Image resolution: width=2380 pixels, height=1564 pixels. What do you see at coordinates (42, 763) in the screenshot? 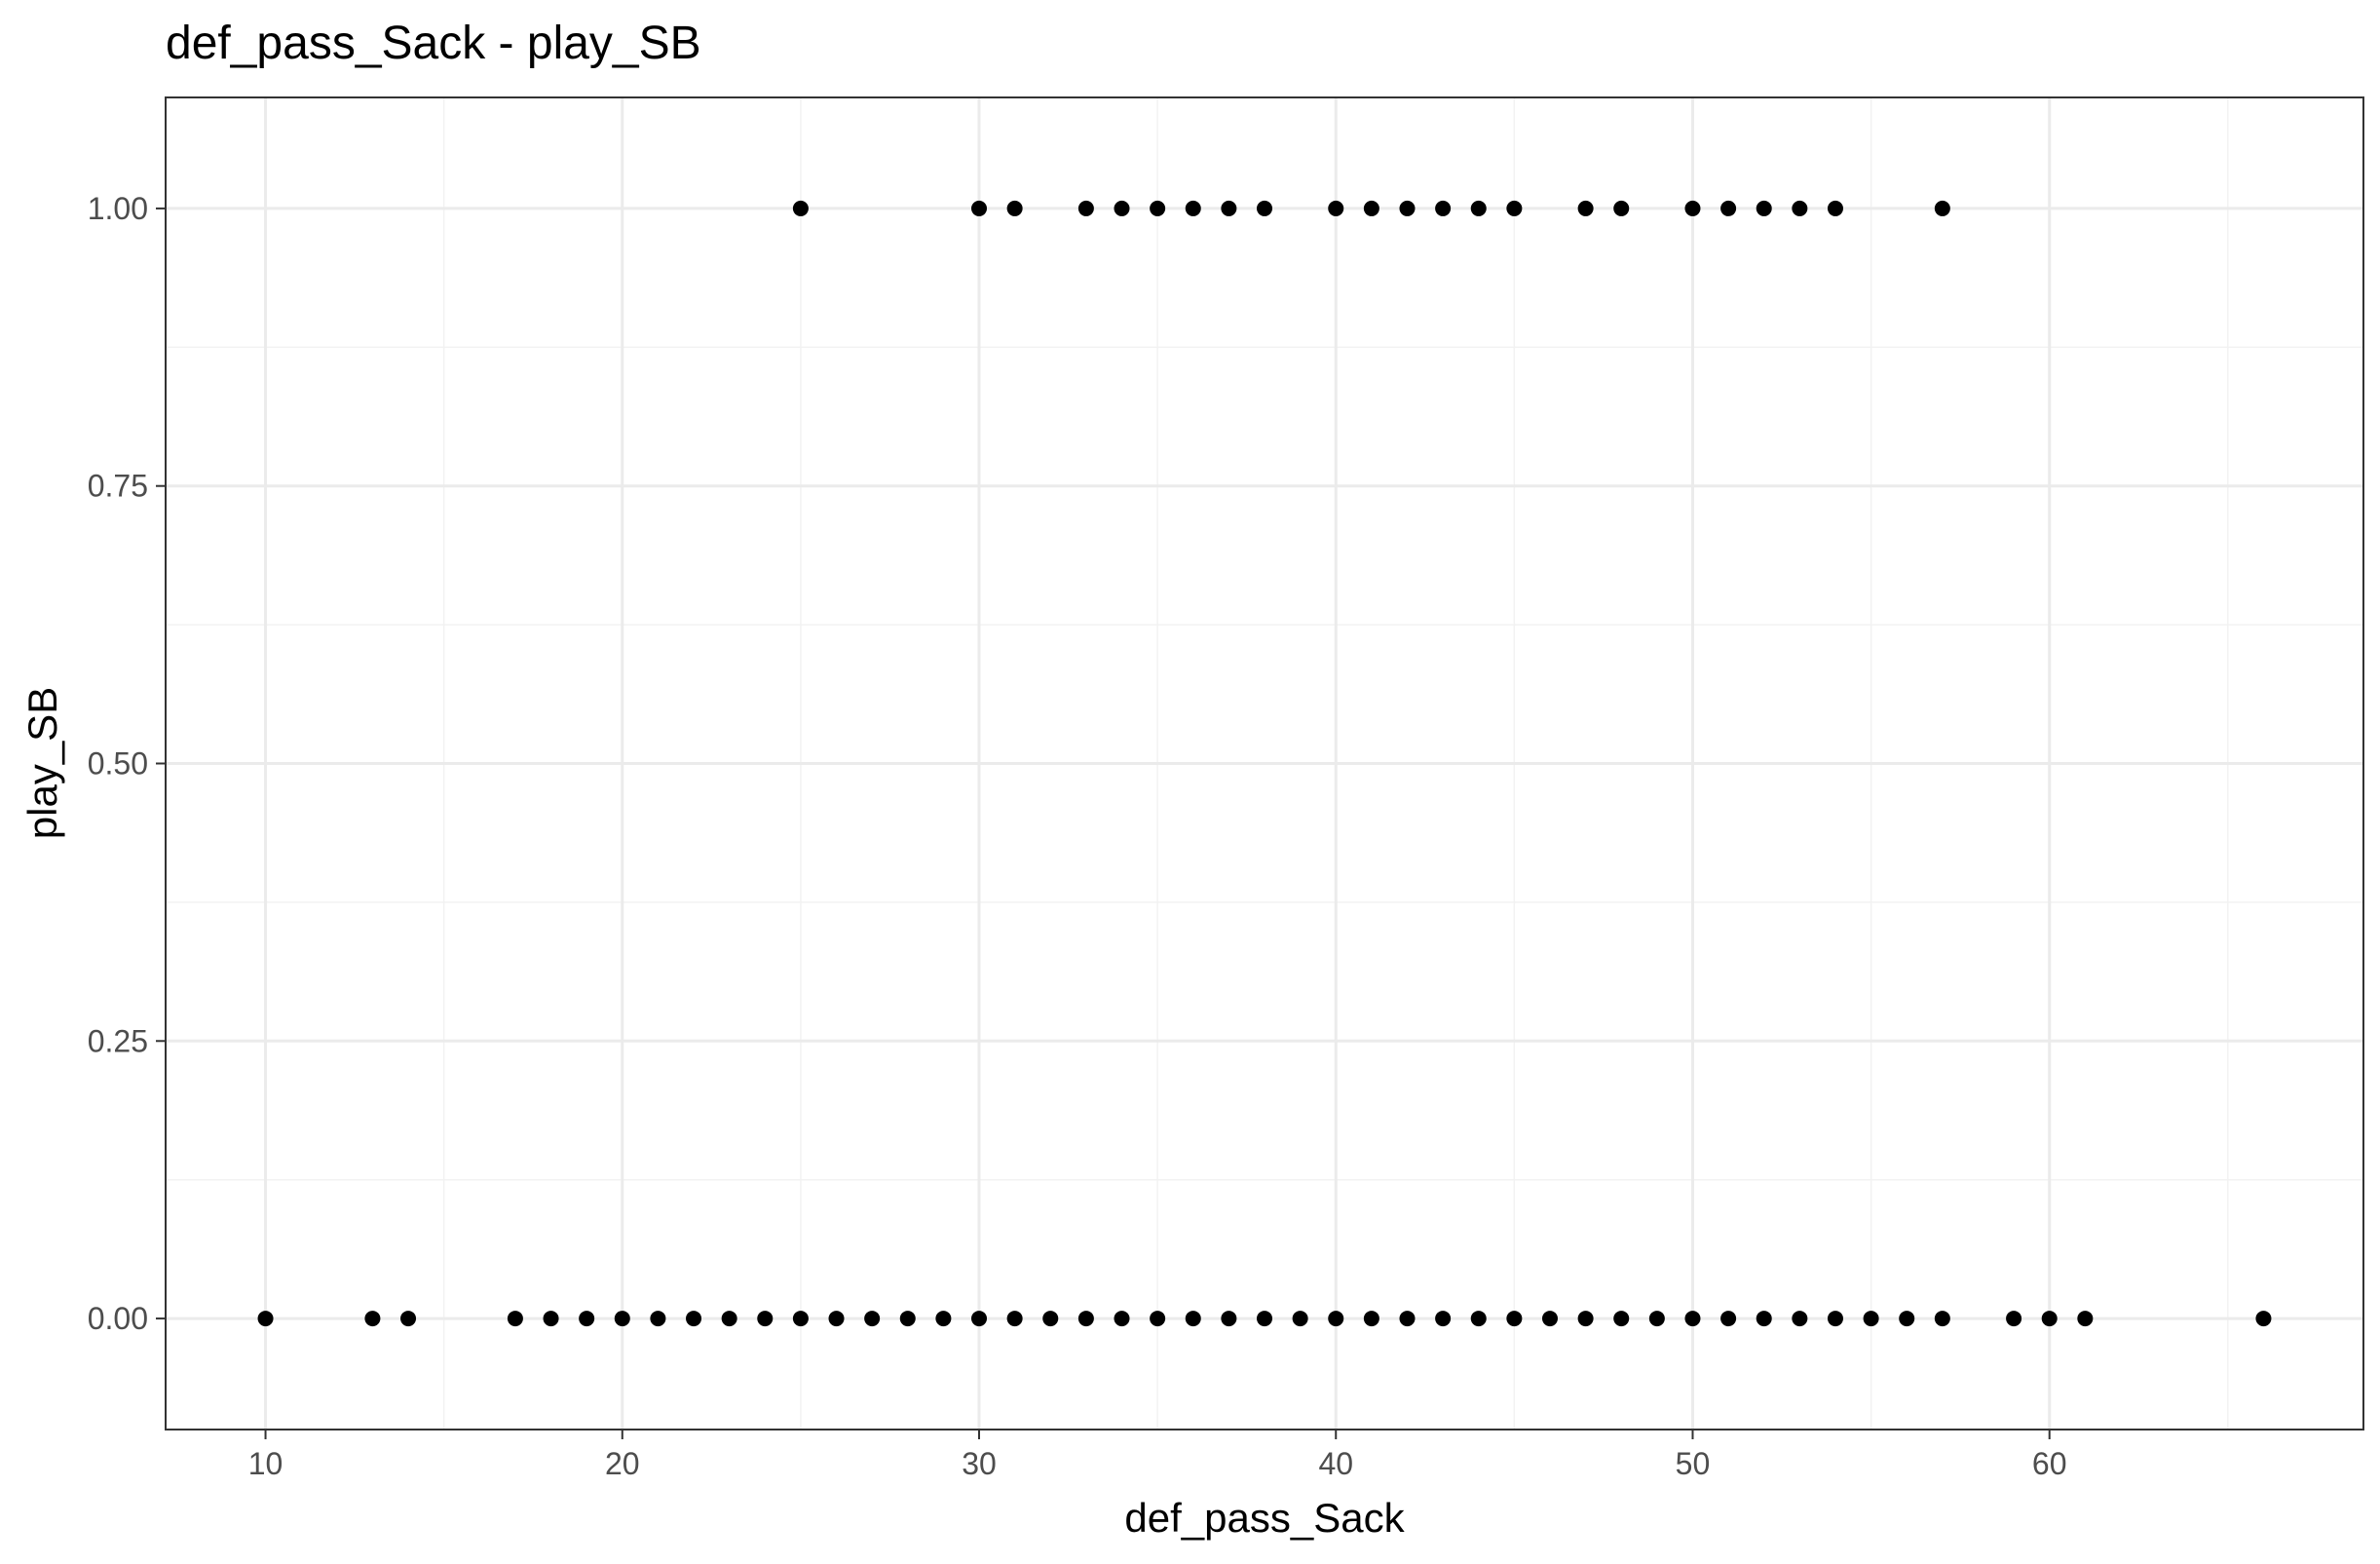
I see `y-axis-title: play_SB` at bounding box center [42, 763].